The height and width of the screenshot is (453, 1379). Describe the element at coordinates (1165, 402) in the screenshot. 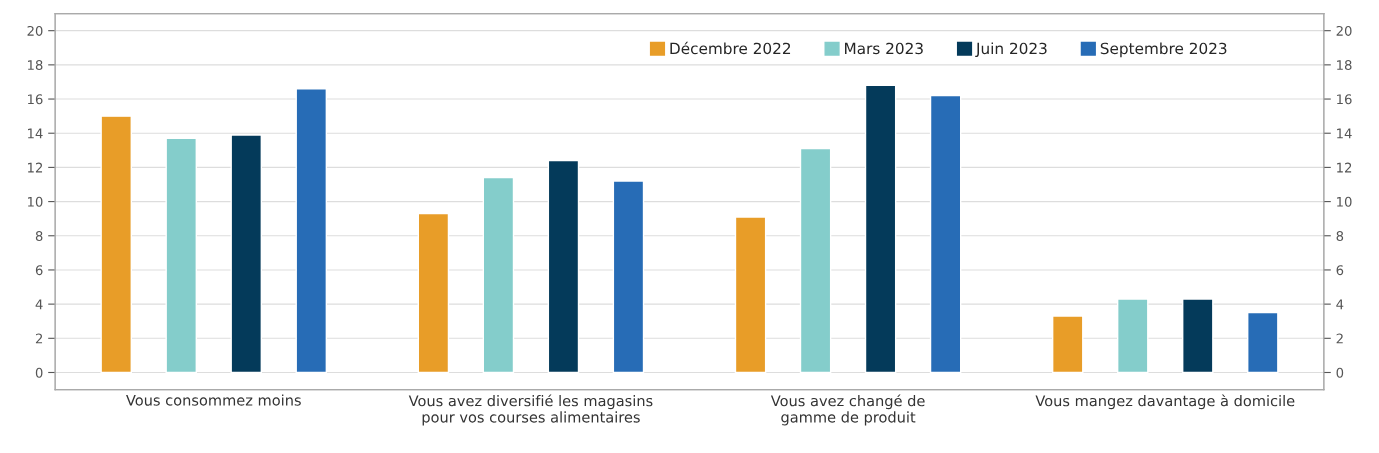

I see `x-tick-label: Vous mangez davantage à domicile` at that location.